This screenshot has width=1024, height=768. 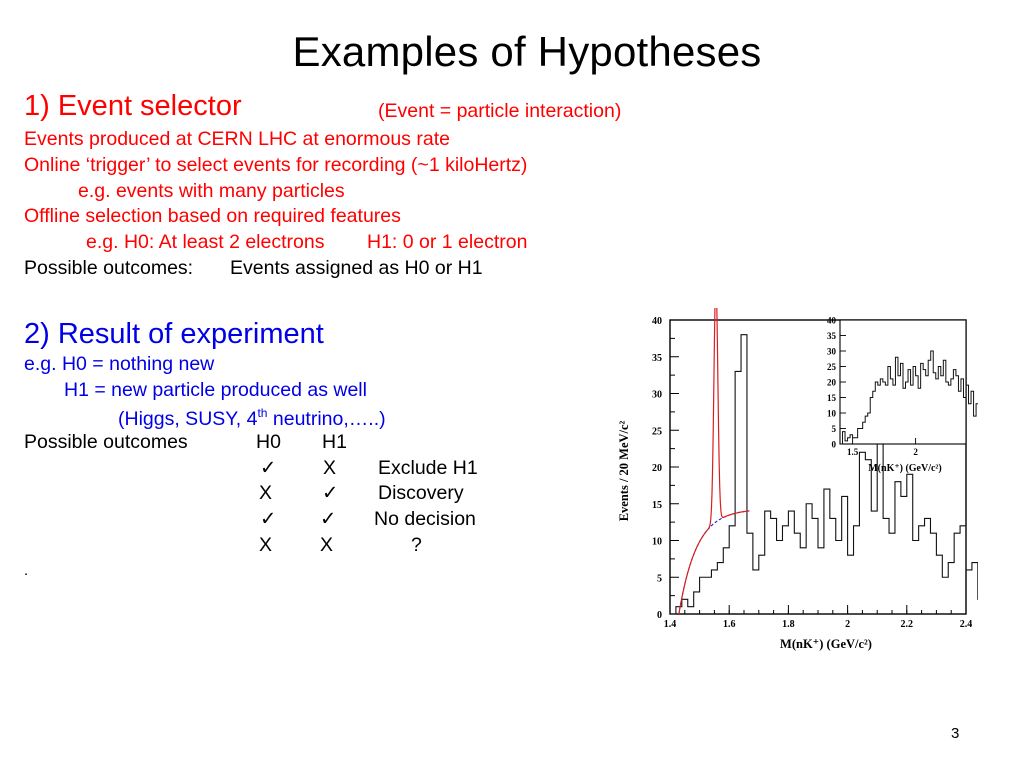 What do you see at coordinates (428, 468) in the screenshot?
I see `outcome-row1-result: Exclude H1` at bounding box center [428, 468].